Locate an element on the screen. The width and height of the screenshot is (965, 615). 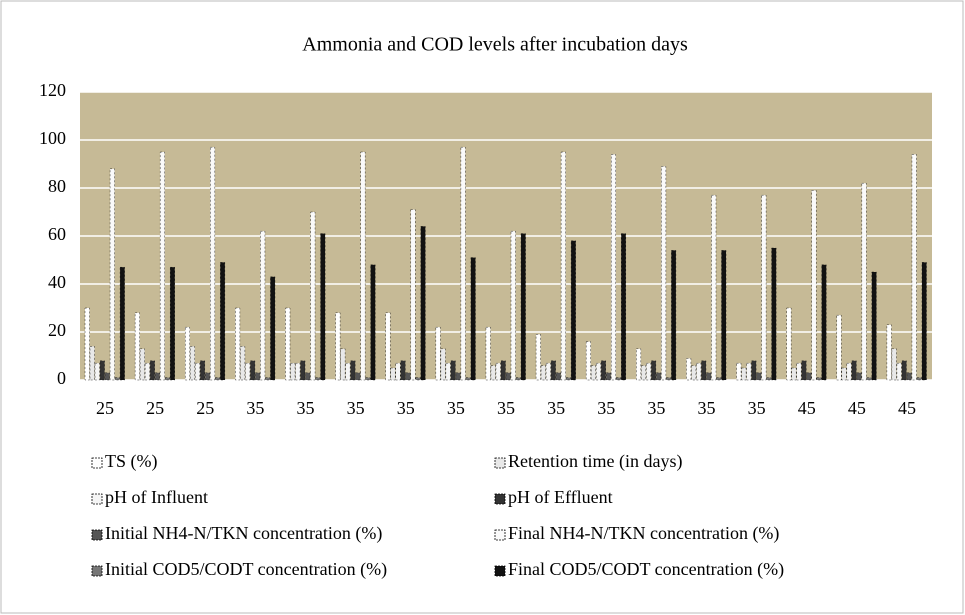
y-tick-label: 20 is located at coordinates (57, 330).